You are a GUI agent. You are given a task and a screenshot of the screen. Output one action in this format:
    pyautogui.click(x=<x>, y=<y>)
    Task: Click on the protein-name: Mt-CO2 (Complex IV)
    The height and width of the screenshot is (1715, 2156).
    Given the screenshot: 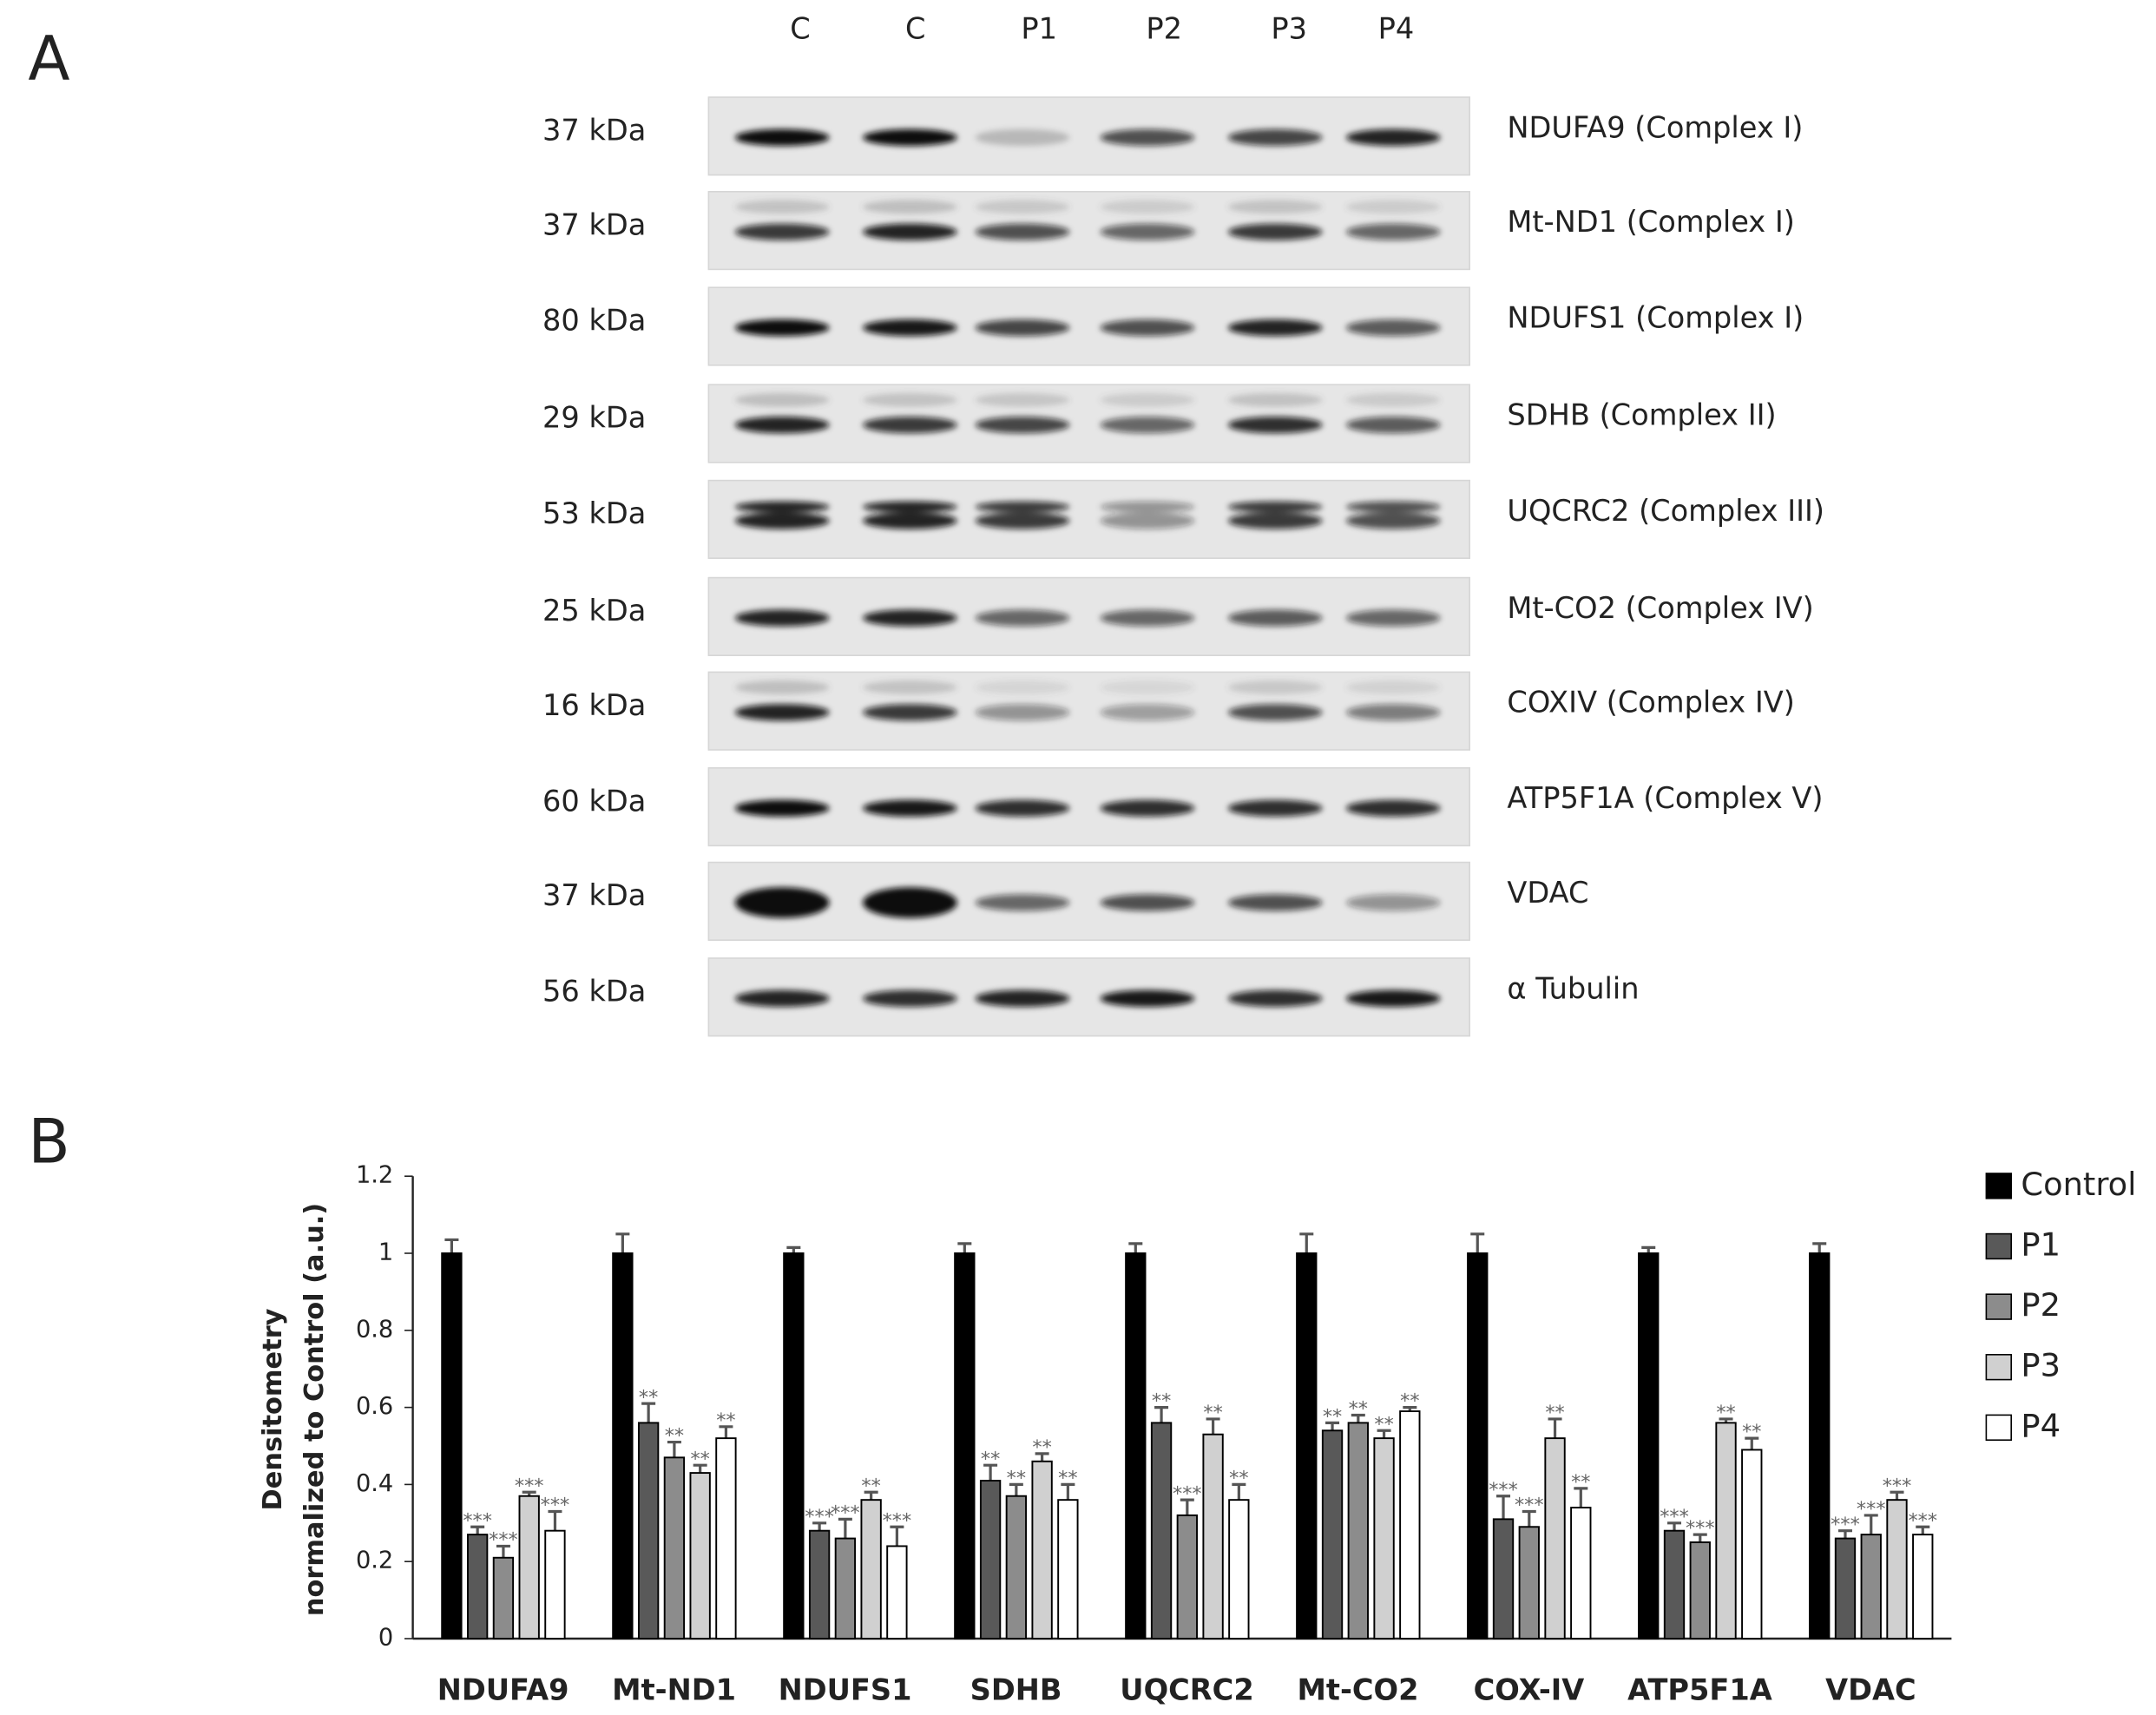 What is the action you would take?
    pyautogui.click(x=1660, y=608)
    